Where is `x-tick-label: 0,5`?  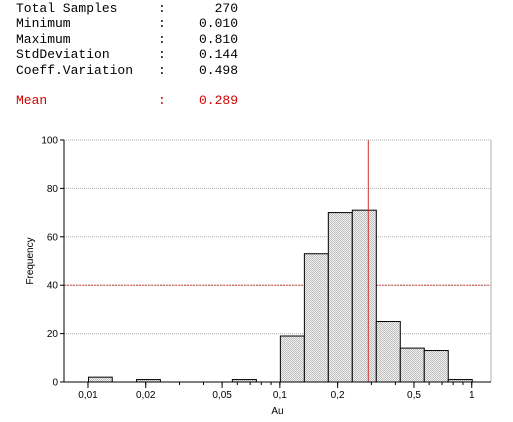
x-tick-label: 0,5 is located at coordinates (414, 395).